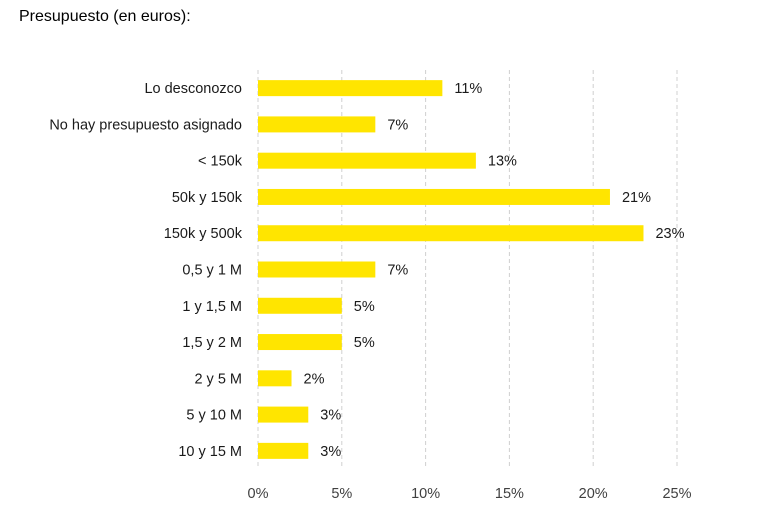 The width and height of the screenshot is (762, 519). Describe the element at coordinates (468, 89) in the screenshot. I see `data-label: 11%` at that location.